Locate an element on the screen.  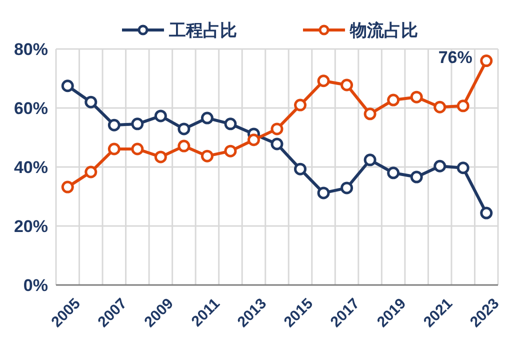
annotation: 76% is located at coordinates (455, 57).